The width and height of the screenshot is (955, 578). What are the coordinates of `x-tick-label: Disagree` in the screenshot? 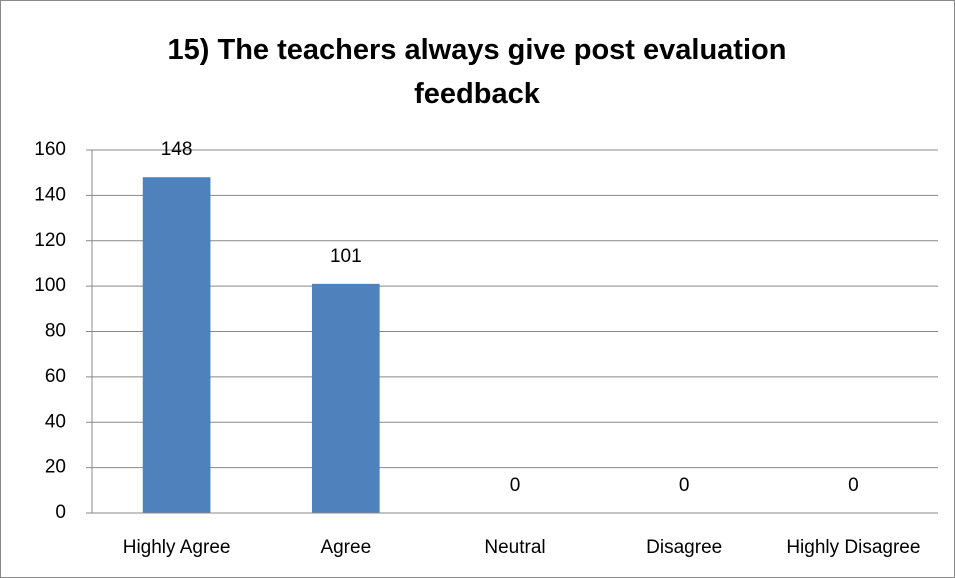 It's located at (684, 547).